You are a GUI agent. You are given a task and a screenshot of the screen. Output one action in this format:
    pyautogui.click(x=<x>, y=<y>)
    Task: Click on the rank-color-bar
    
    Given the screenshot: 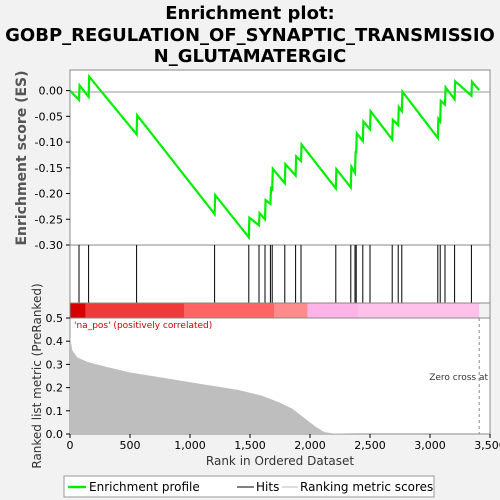 What is the action you would take?
    pyautogui.click(x=280, y=310)
    